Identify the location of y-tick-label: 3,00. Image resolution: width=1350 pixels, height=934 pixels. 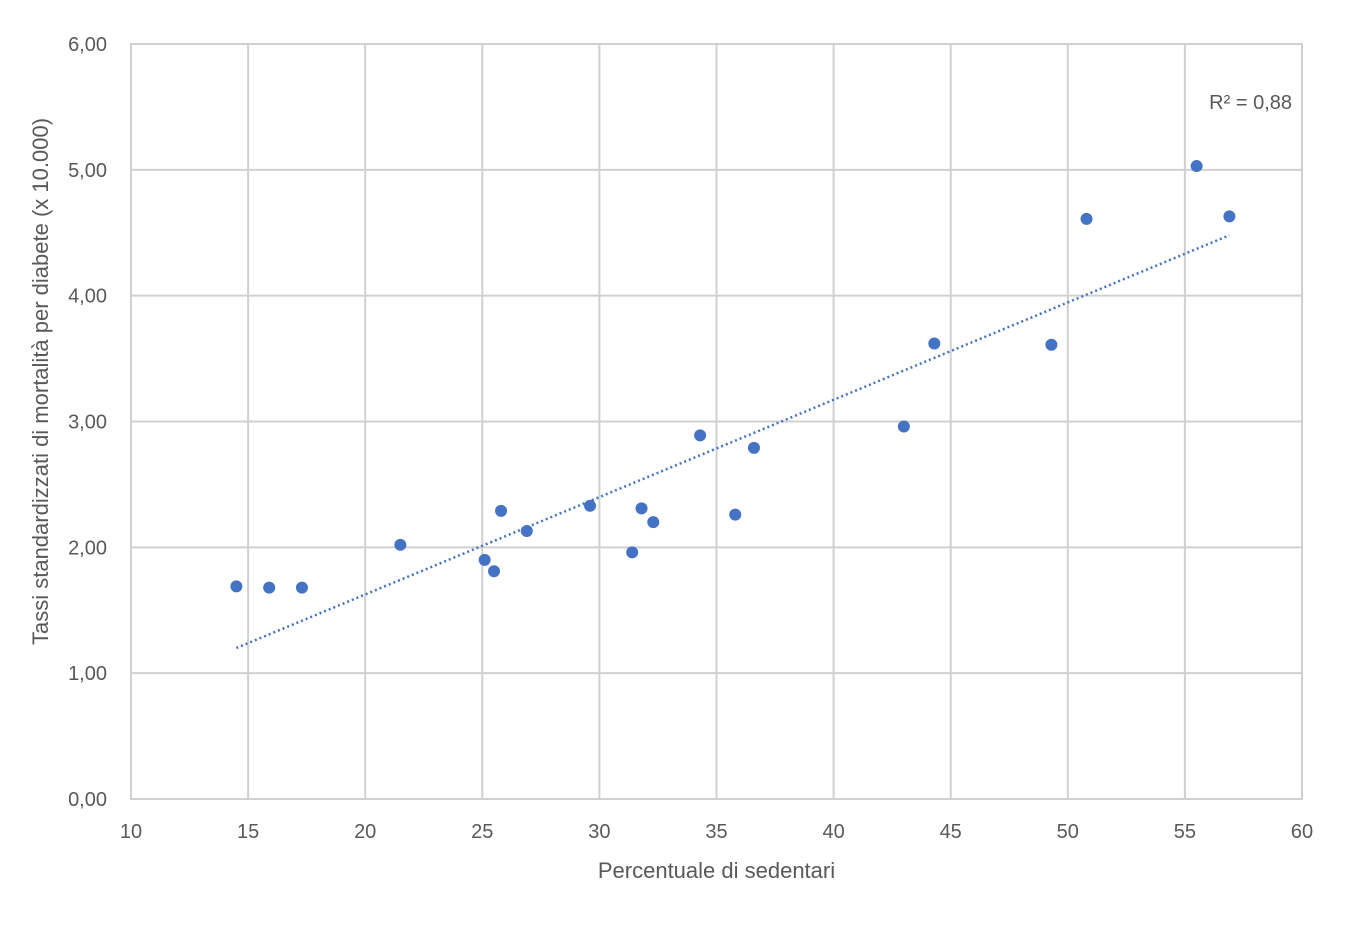
(87, 423).